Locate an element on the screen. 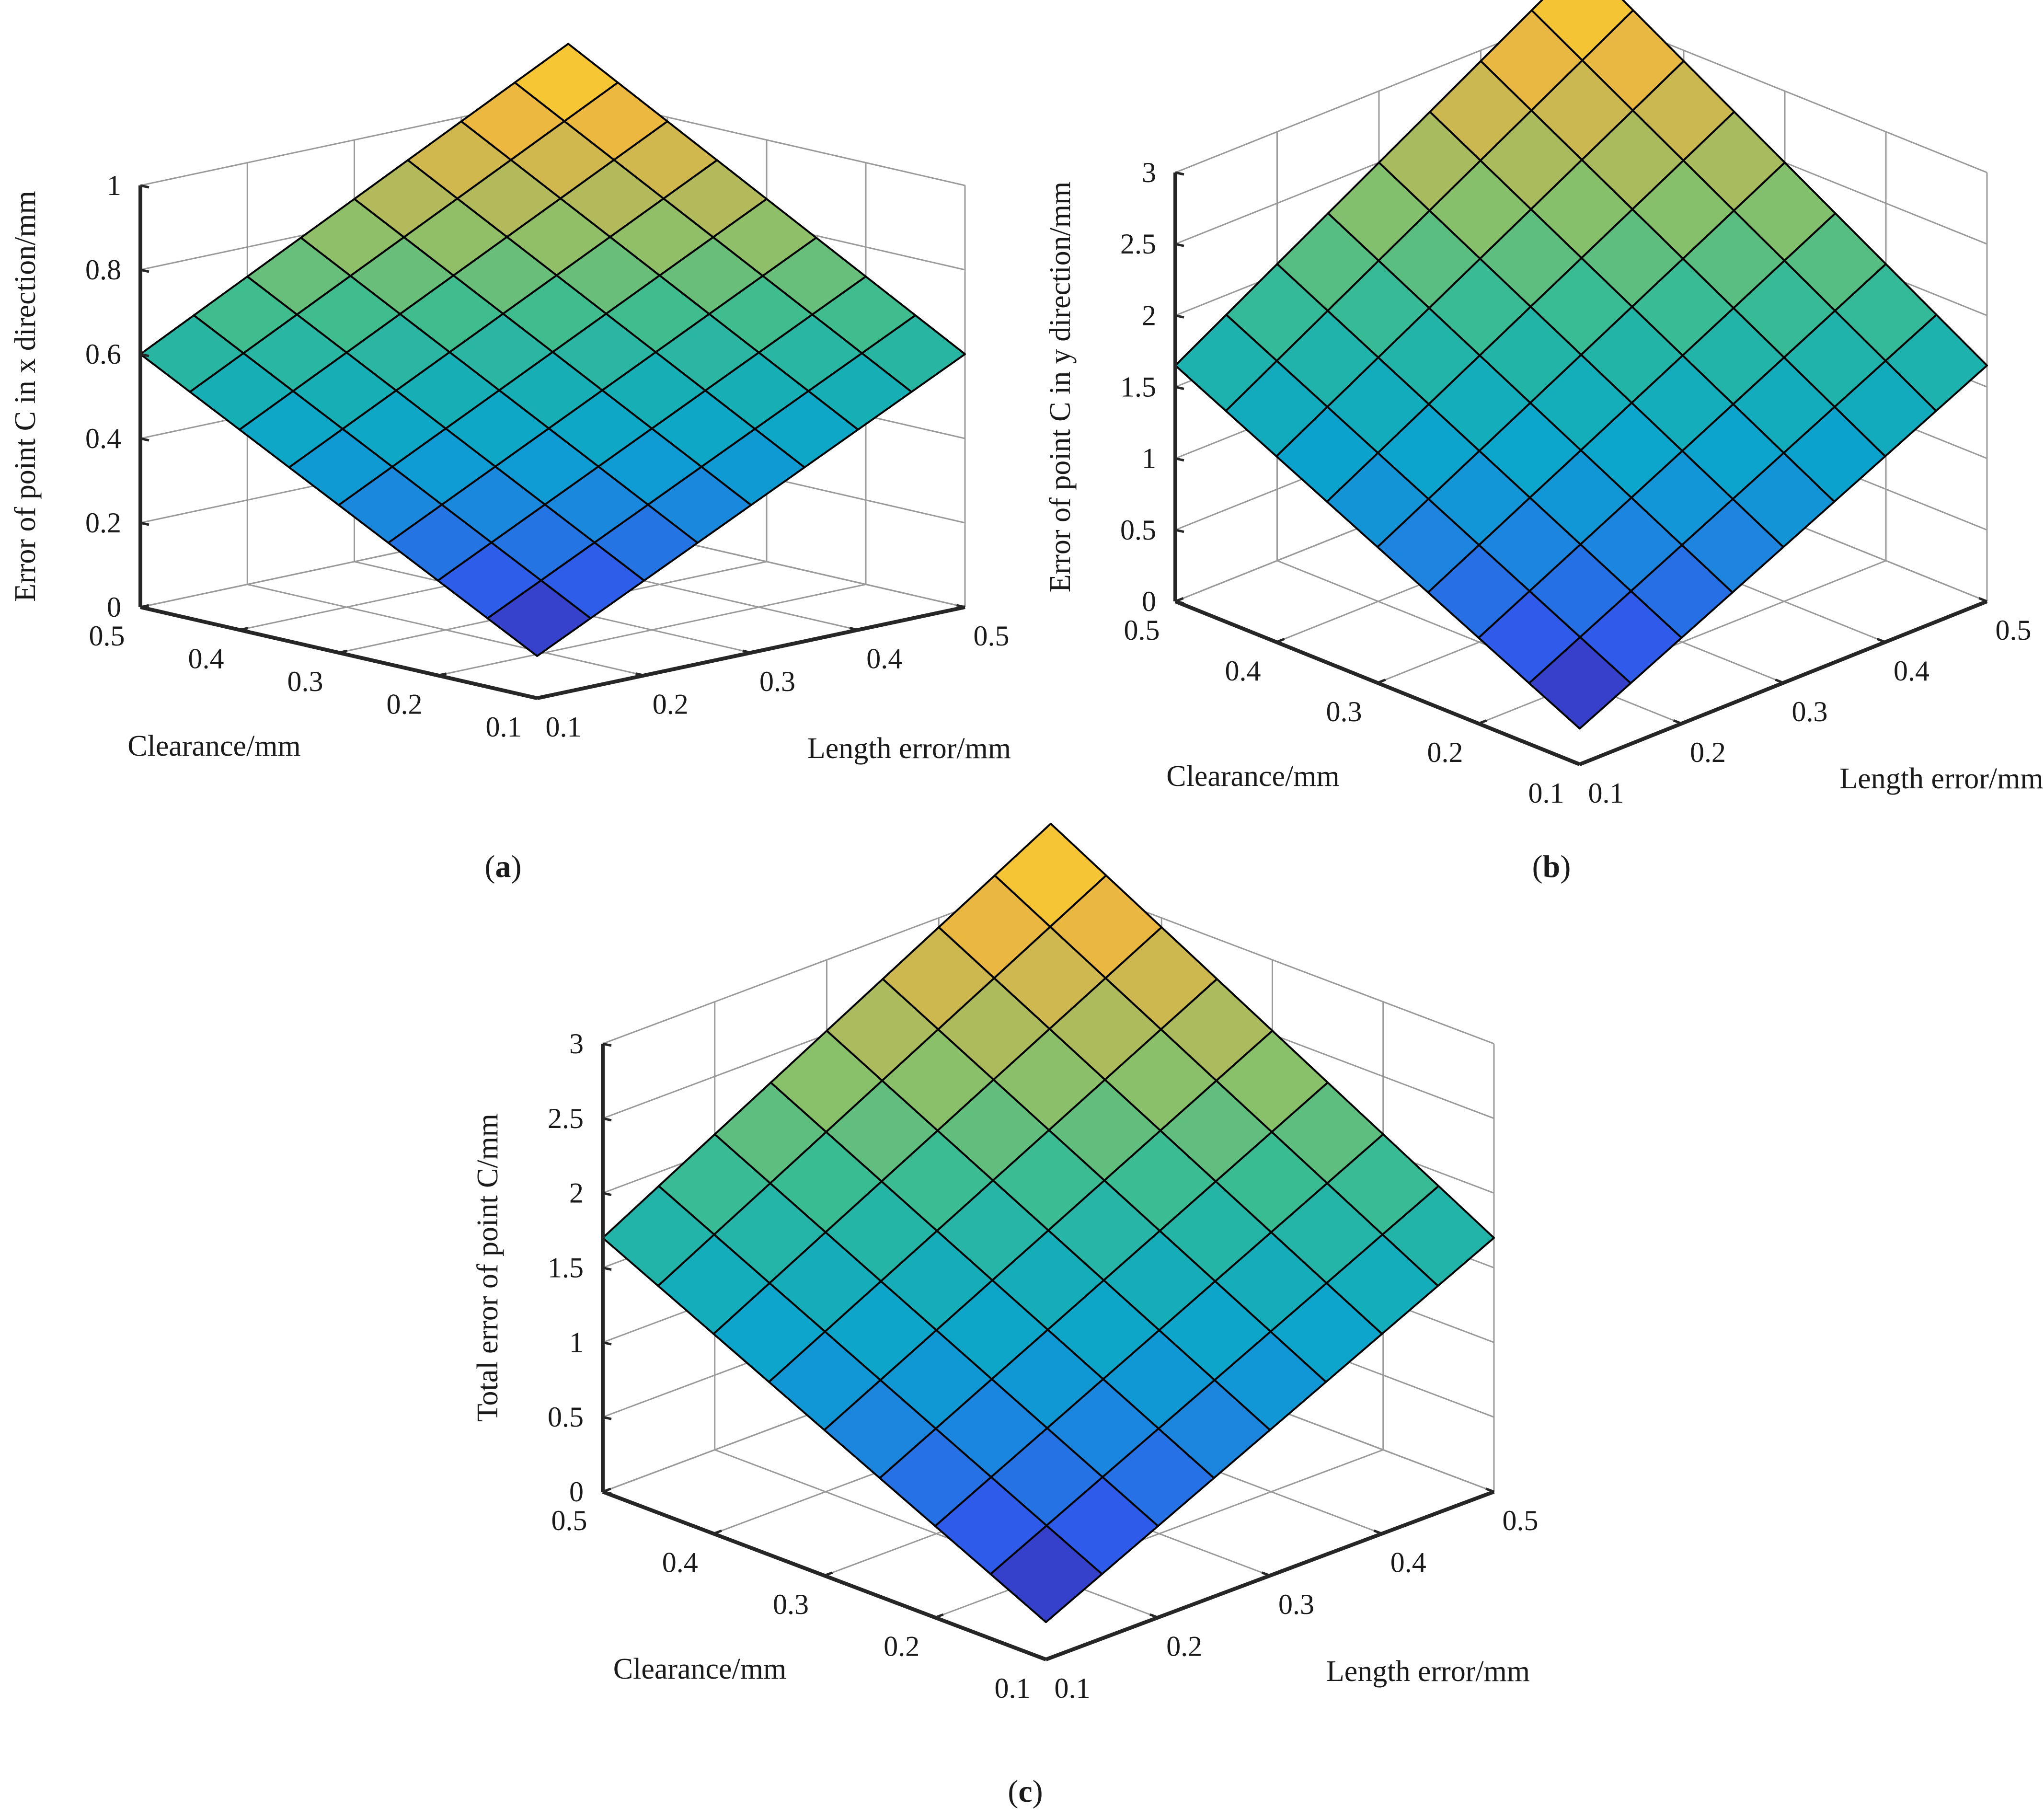 The width and height of the screenshot is (2044, 1820). z-tick-label: 0.8 is located at coordinates (103, 270).